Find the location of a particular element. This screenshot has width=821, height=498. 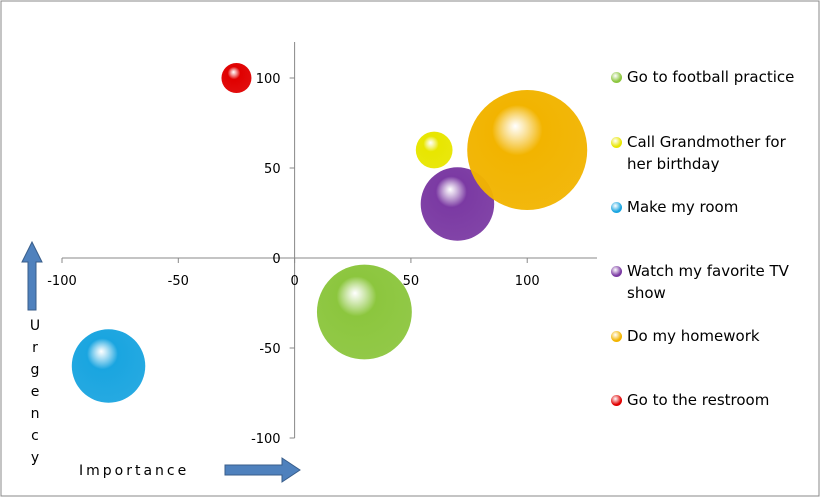

y-tick-label: 100 is located at coordinates (268, 79).